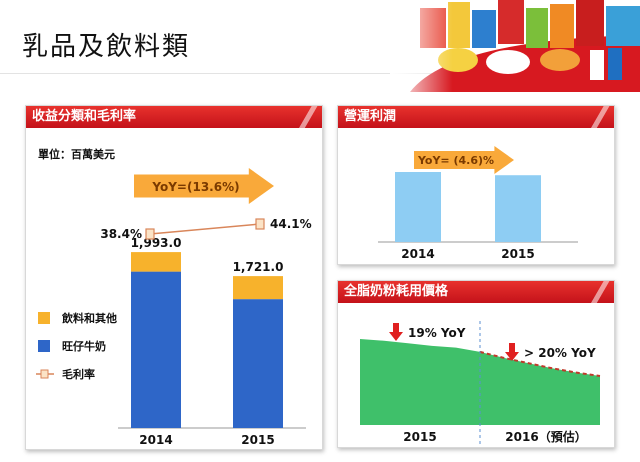  I want to click on total-label-2014: 1,993.0, so click(156, 243).